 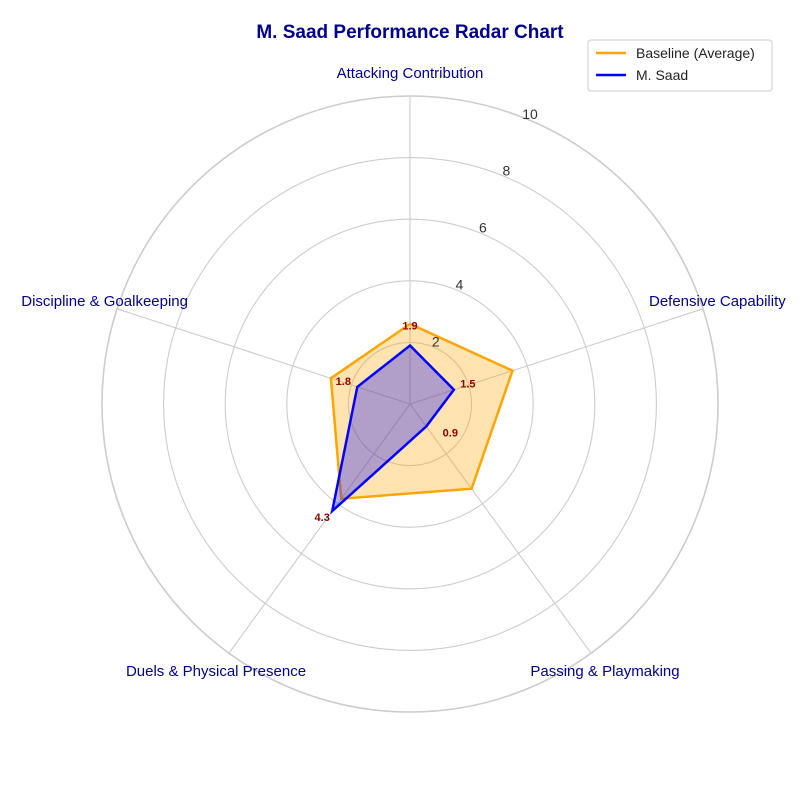 I want to click on value-label-attacking-contribution: 1.9, so click(x=409, y=327).